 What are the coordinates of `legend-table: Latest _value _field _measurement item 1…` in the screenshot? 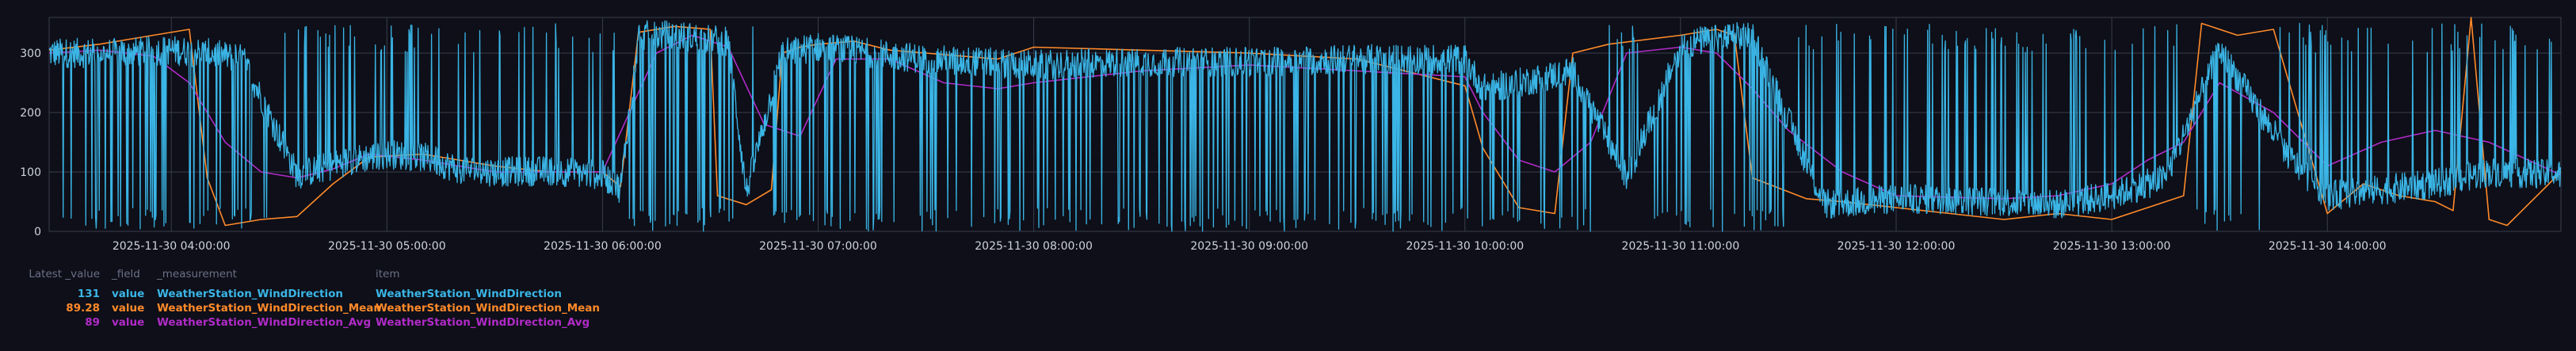 It's located at (356, 302).